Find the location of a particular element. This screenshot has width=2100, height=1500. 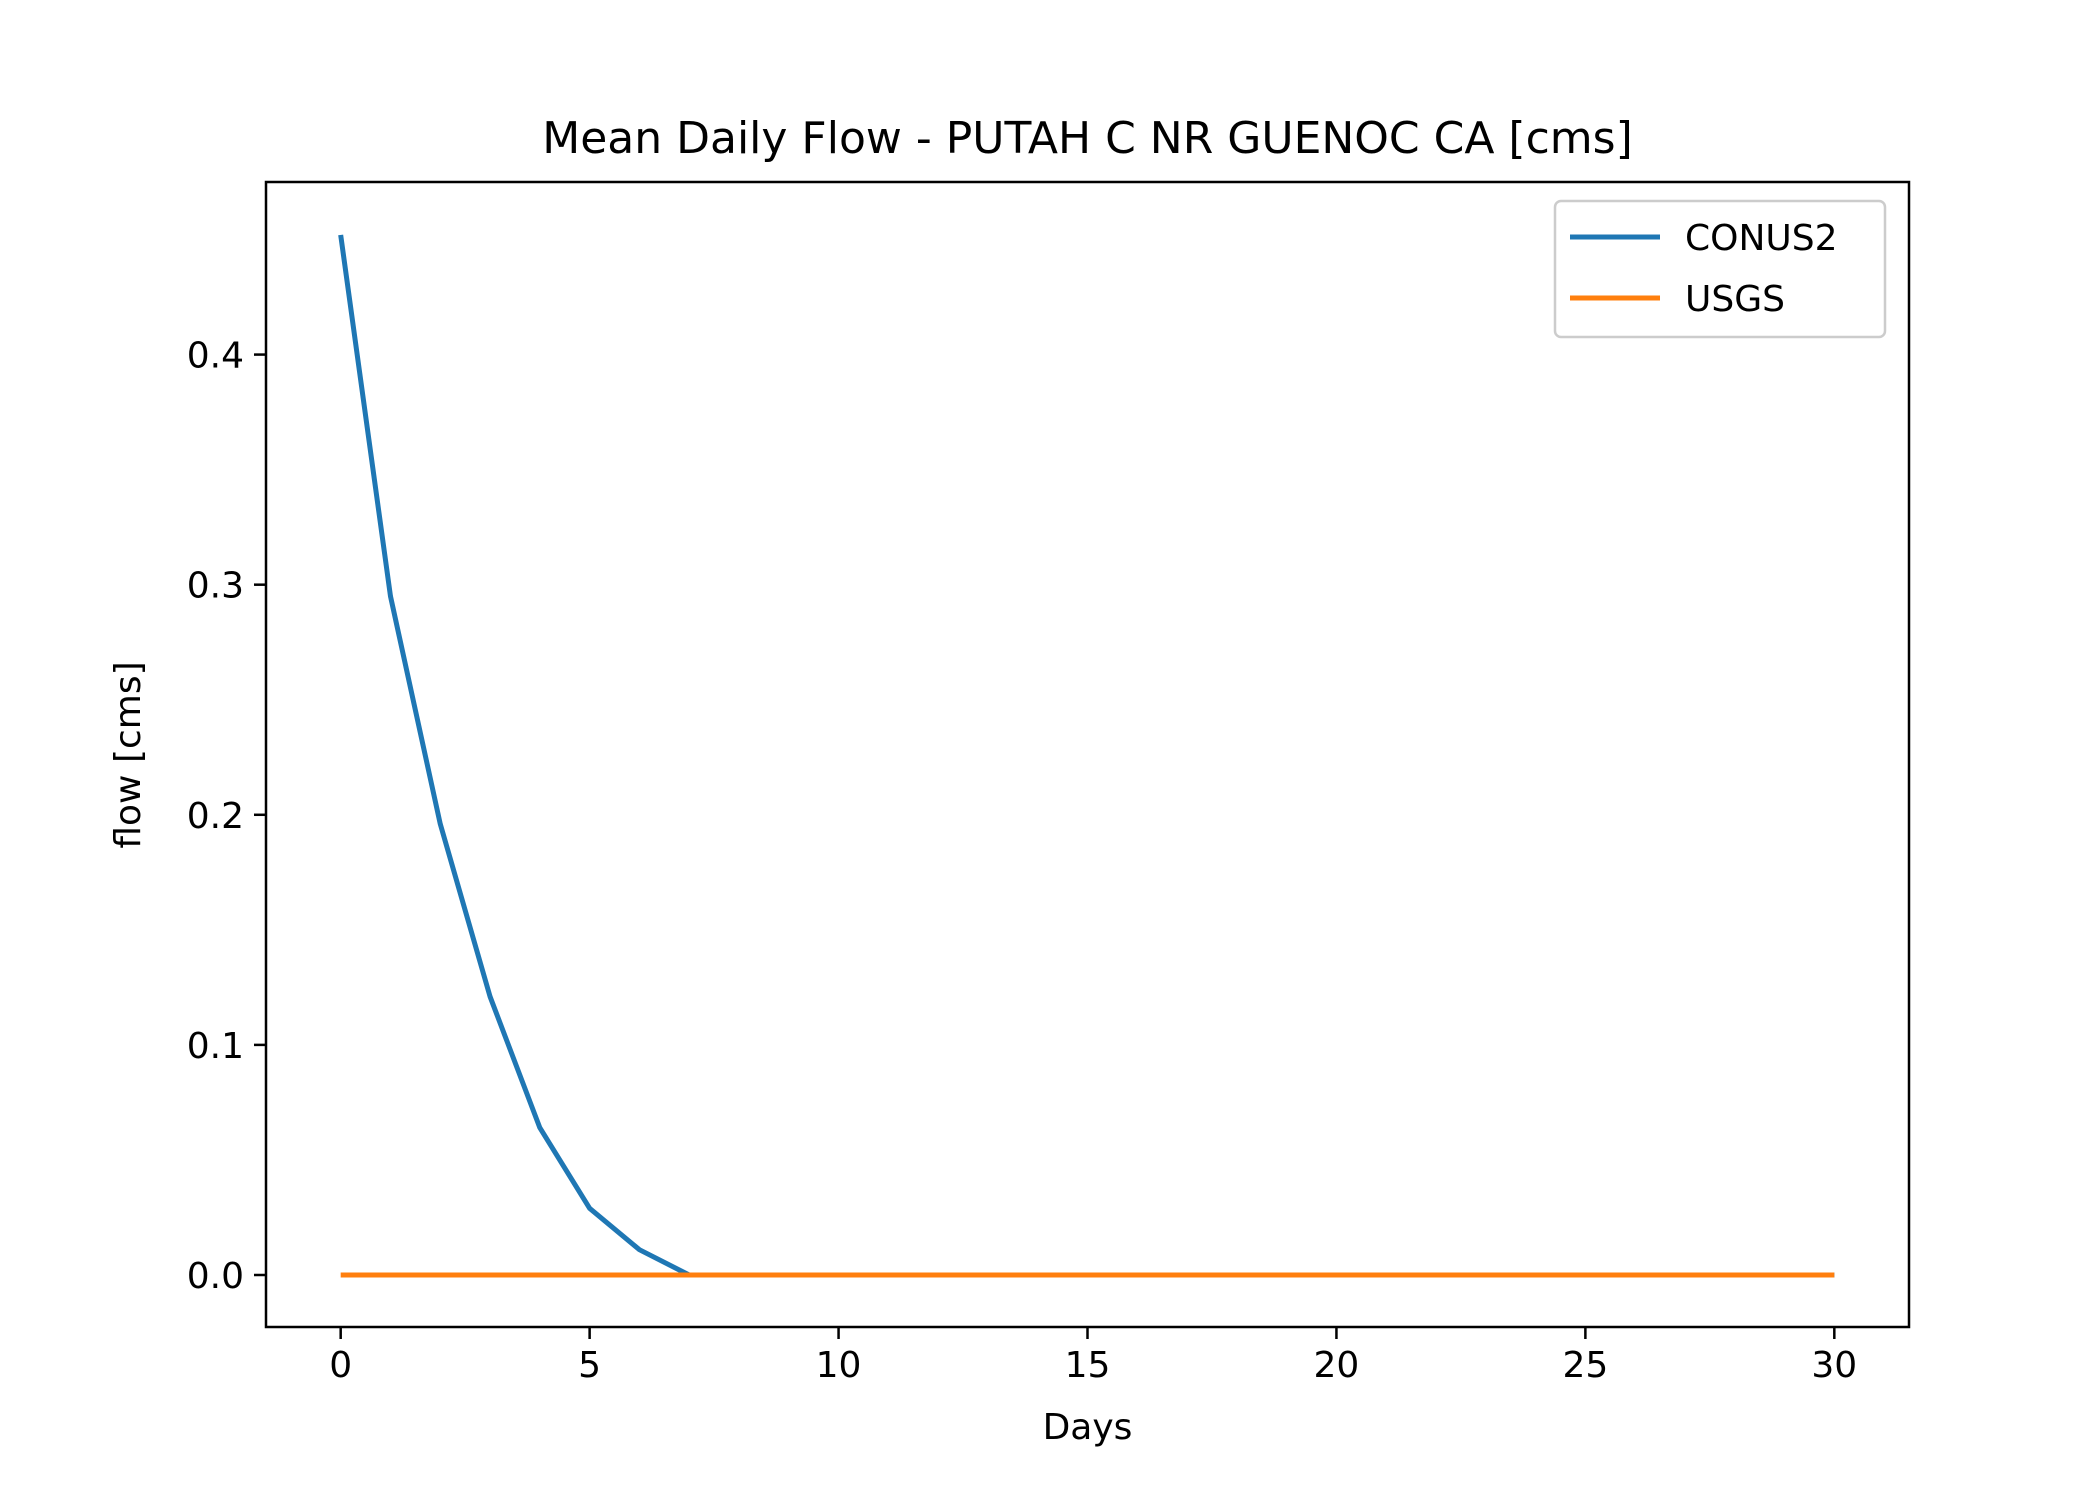

x-tick-label: 15 is located at coordinates (1088, 1365).